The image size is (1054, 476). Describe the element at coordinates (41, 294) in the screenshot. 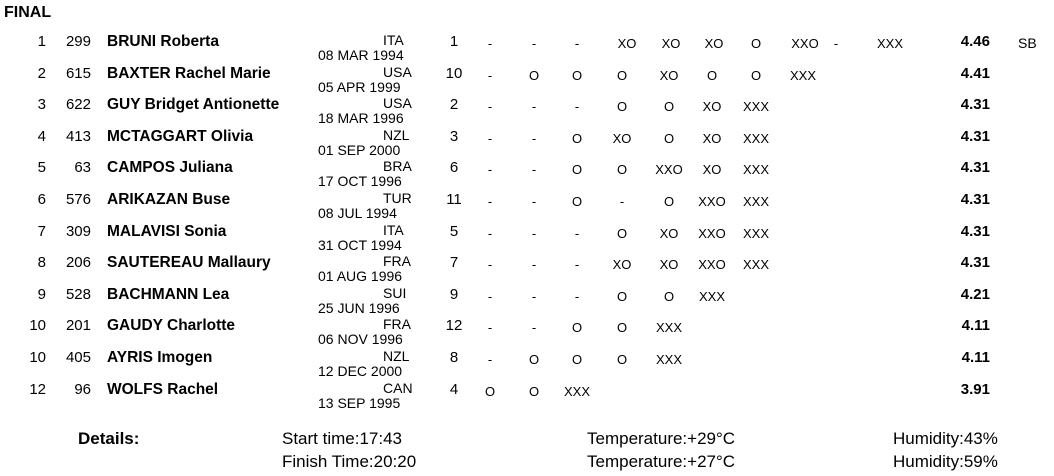

I see `rank-cell: 9` at that location.